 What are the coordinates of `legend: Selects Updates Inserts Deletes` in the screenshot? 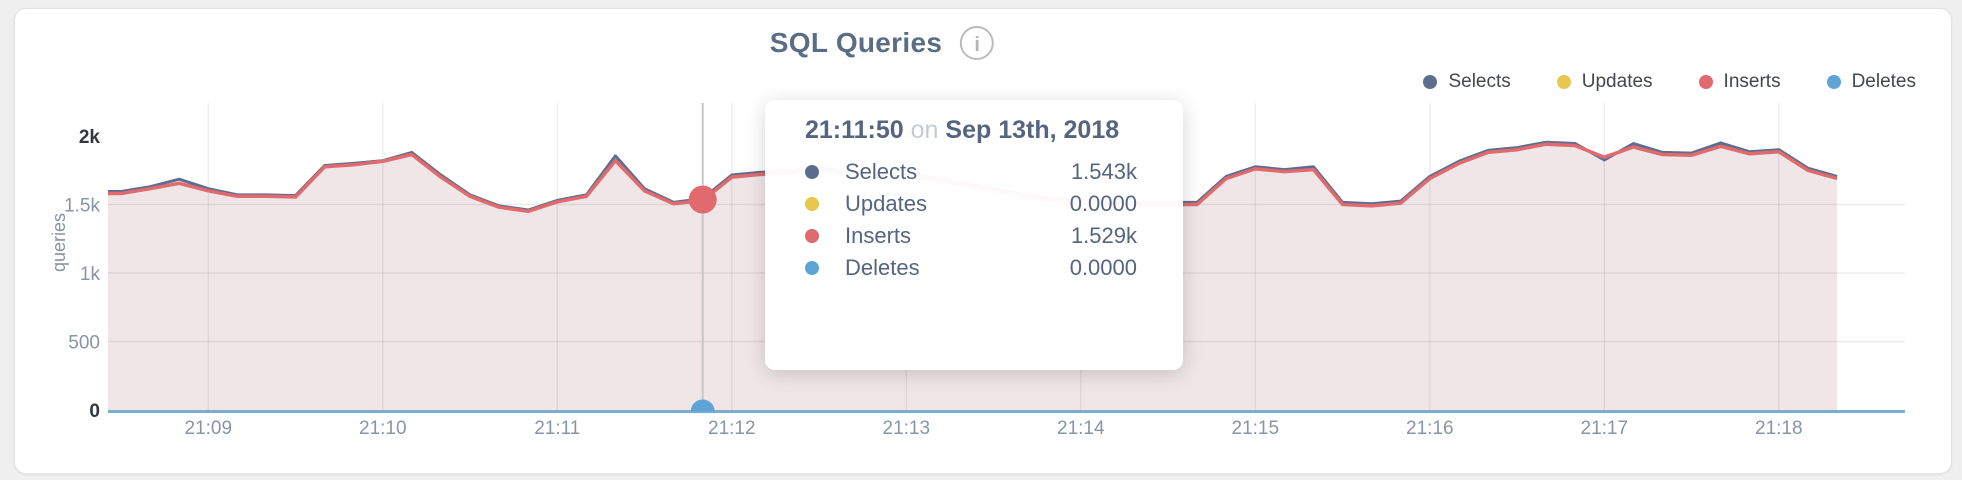 It's located at (1669, 82).